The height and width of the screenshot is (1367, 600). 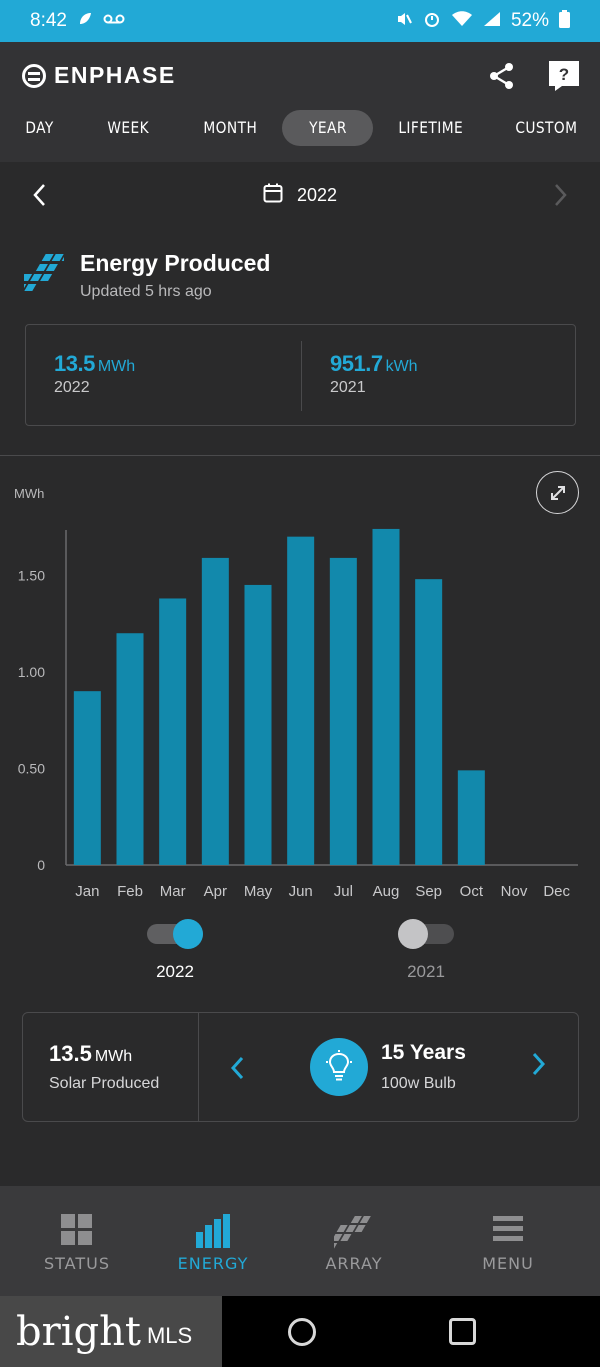 I want to click on equivalency-value: 15 Years, so click(x=423, y=1052).